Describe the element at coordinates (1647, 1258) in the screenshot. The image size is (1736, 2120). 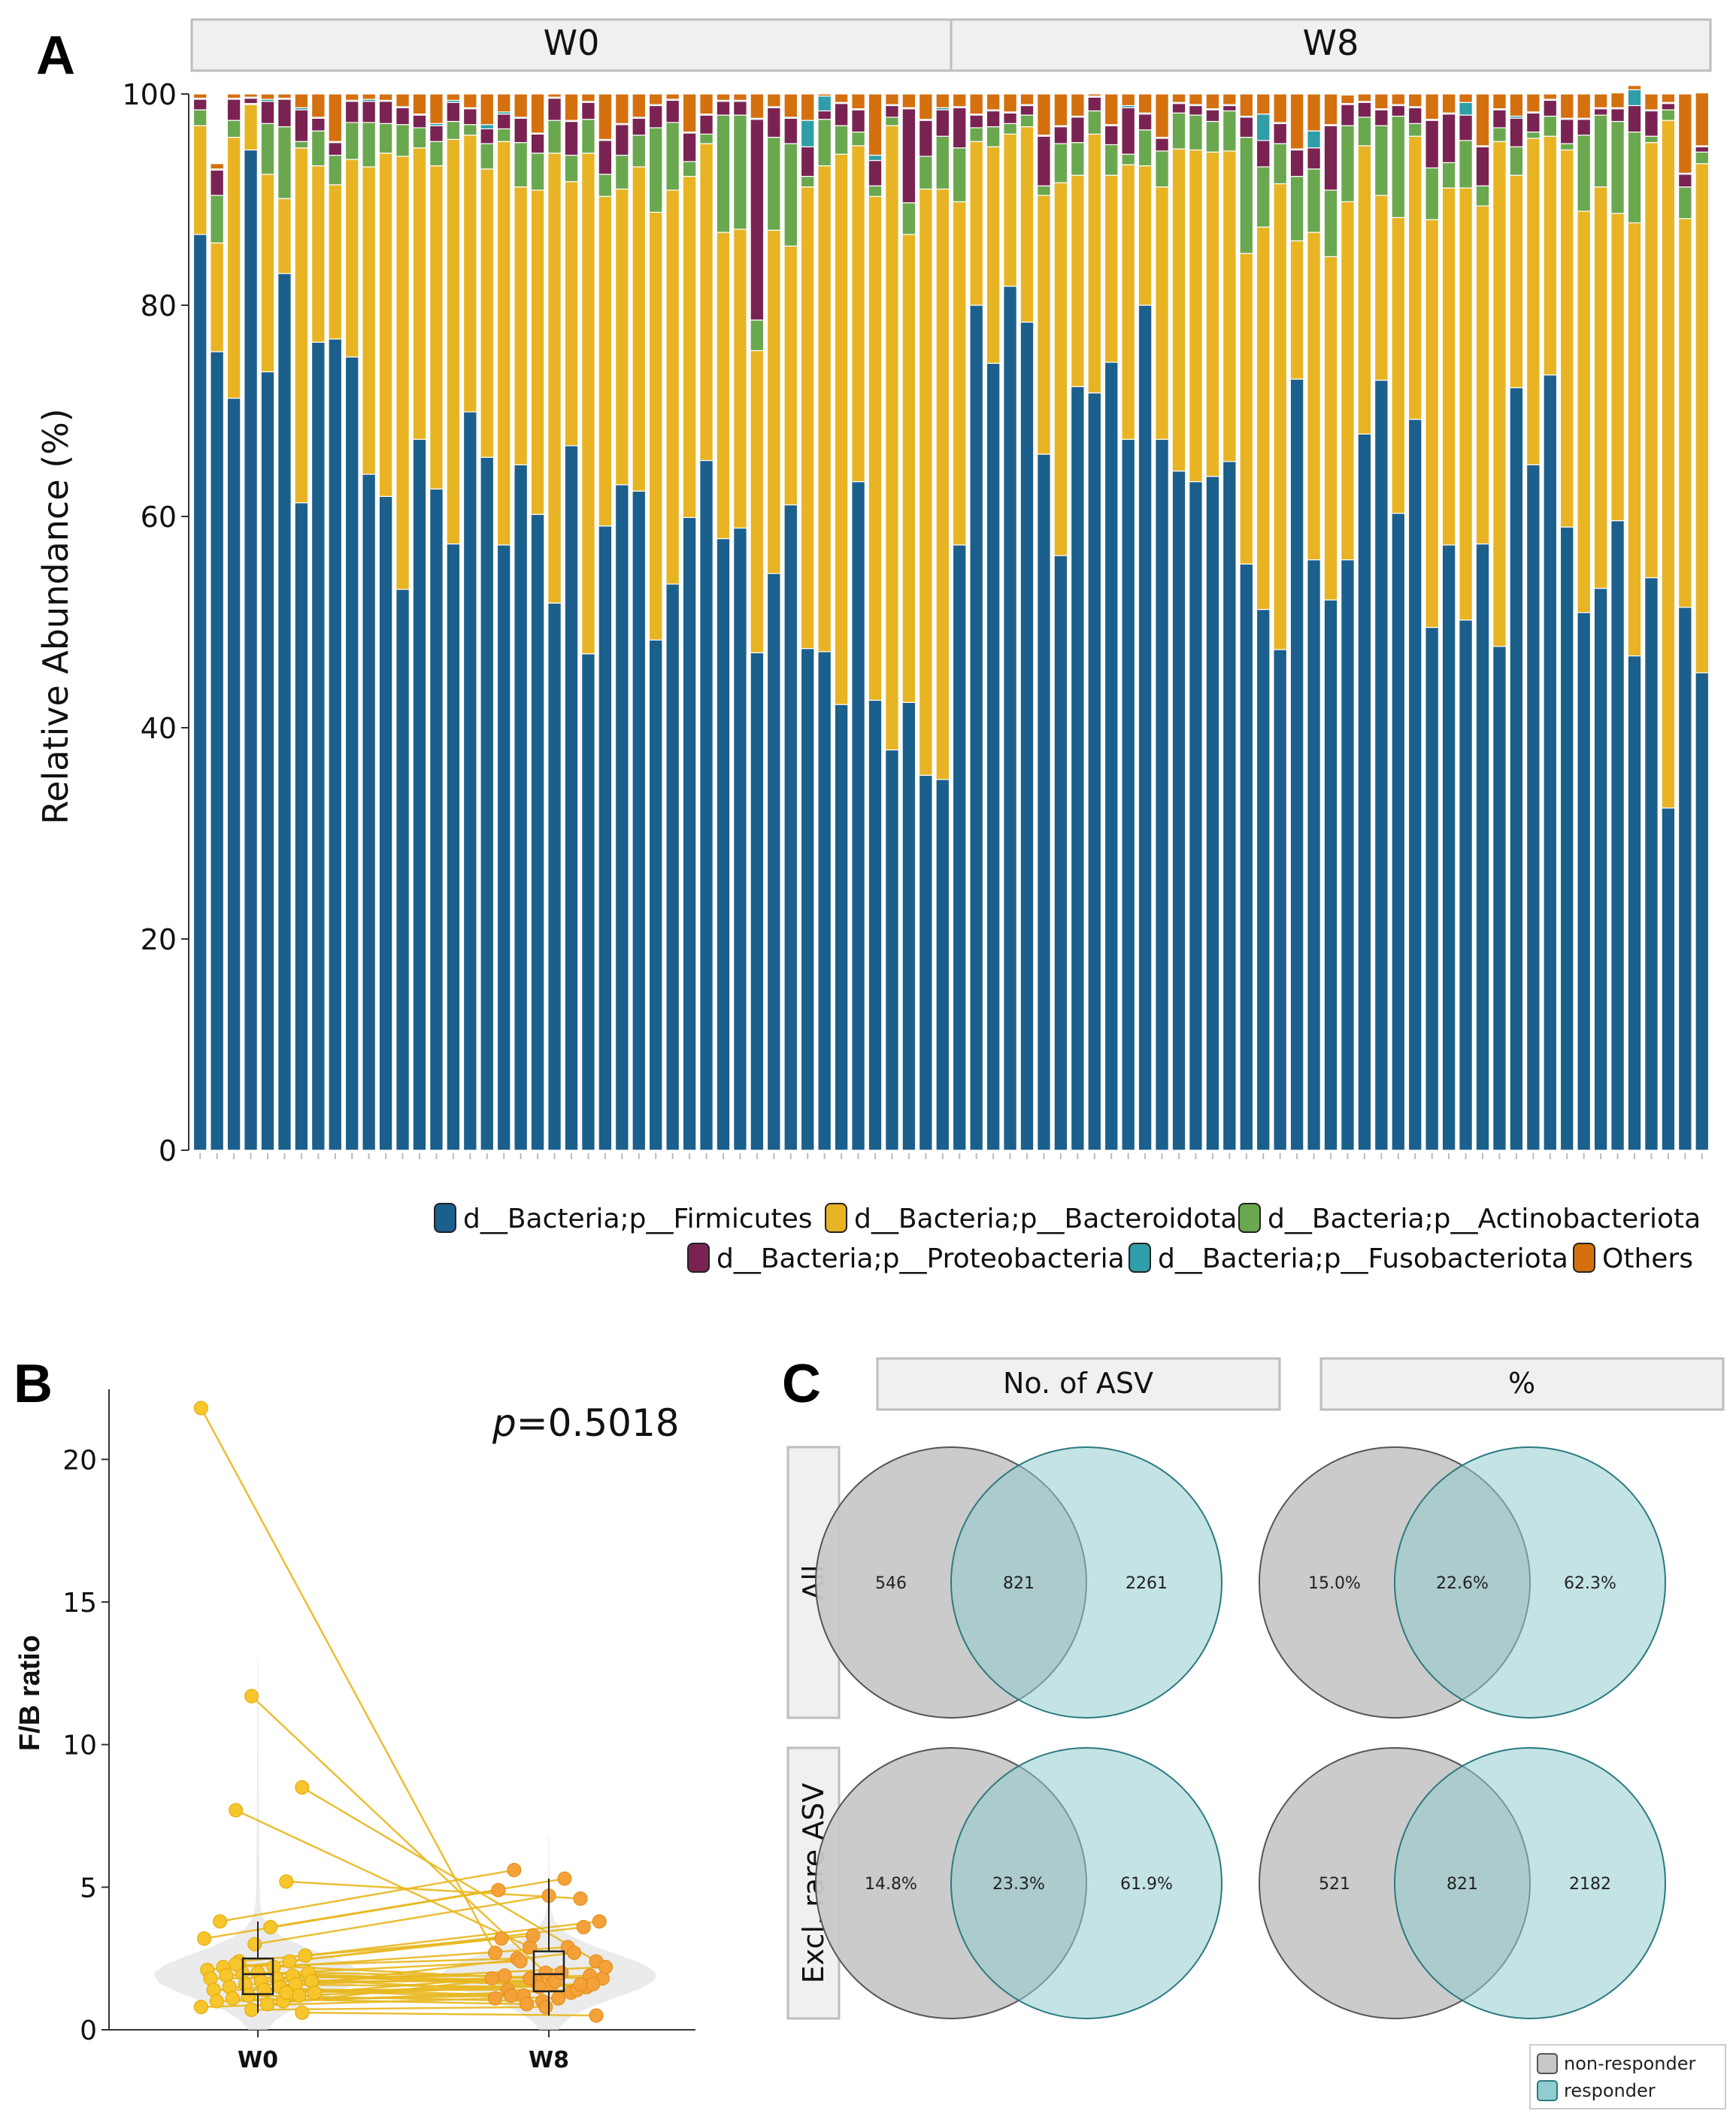
I see `legend-label: Others` at that location.